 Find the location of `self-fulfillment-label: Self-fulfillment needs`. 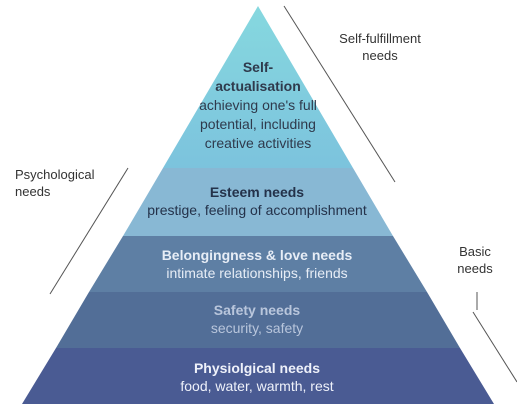

self-fulfillment-label: Self-fulfillment needs is located at coordinates (380, 47).